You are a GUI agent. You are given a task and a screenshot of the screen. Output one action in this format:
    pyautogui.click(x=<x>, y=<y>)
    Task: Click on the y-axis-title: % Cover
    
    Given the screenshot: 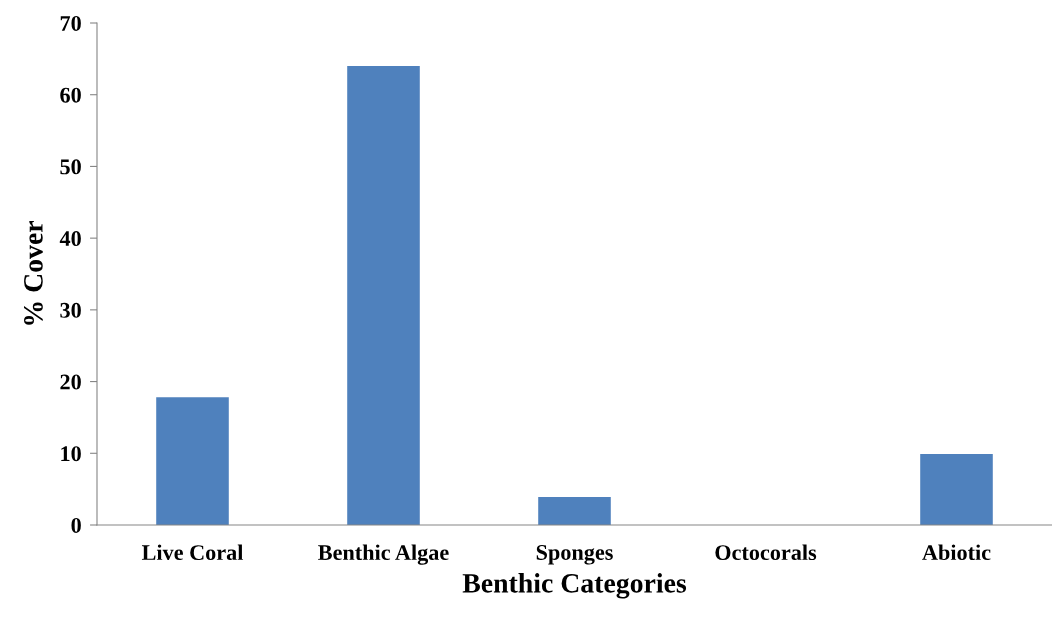 What is the action you would take?
    pyautogui.click(x=33, y=272)
    